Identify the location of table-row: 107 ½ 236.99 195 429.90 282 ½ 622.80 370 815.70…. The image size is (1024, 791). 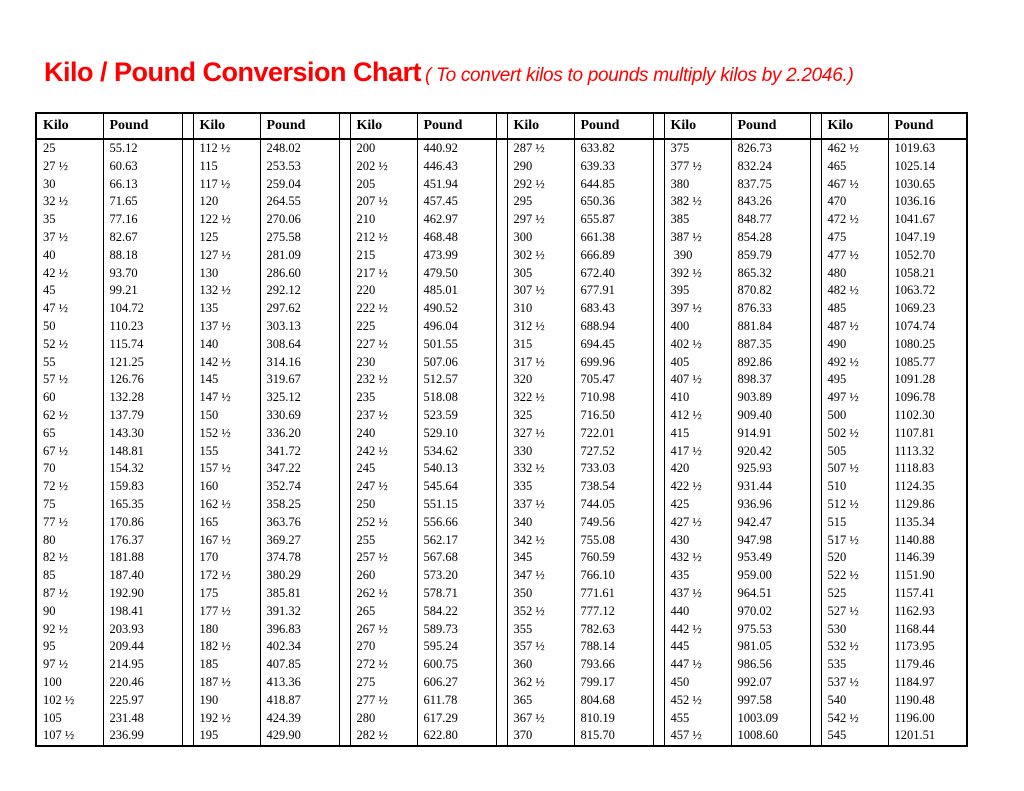
(501, 737).